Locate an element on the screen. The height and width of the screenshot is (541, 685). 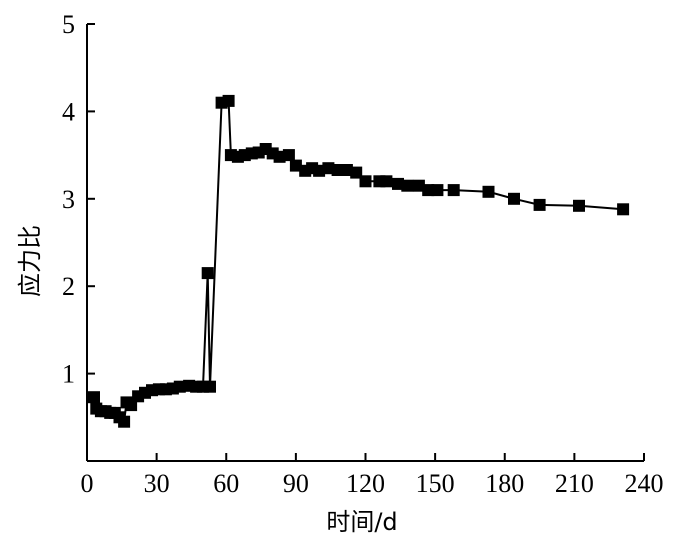
x-tick-label: 150 is located at coordinates (435, 483).